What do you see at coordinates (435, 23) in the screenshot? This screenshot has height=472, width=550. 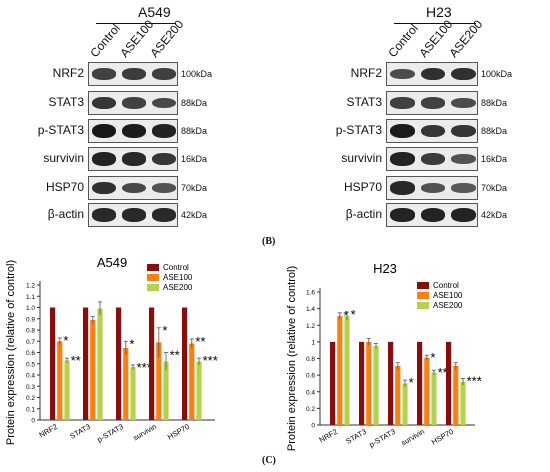 I see `blot-title-underline` at bounding box center [435, 23].